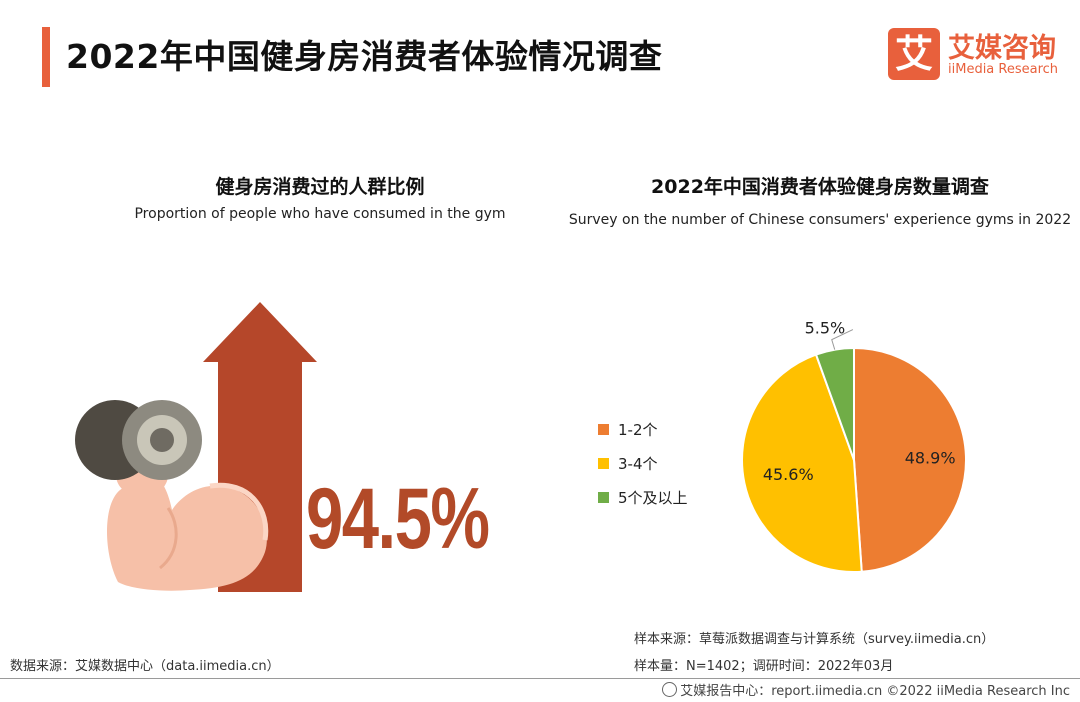 This screenshot has height=702, width=1080. I want to click on gym-consumer-percent: 94.5%, so click(398, 519).